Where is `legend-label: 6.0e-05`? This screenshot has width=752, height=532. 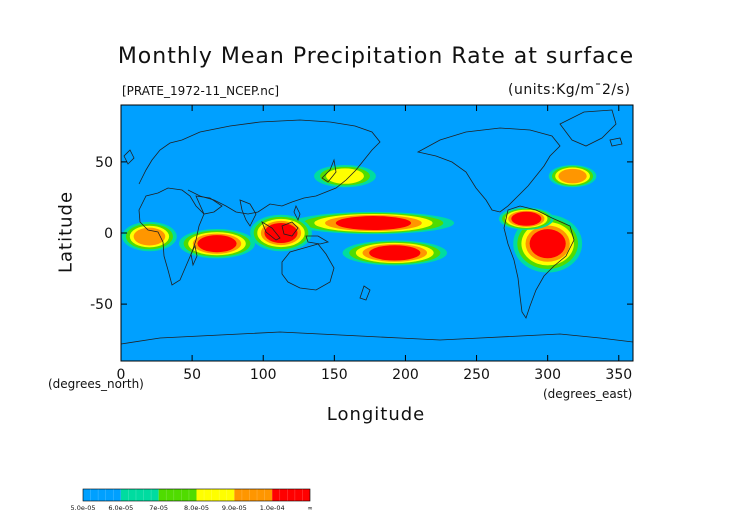
legend-label: 6.0e-05 is located at coordinates (120, 508).